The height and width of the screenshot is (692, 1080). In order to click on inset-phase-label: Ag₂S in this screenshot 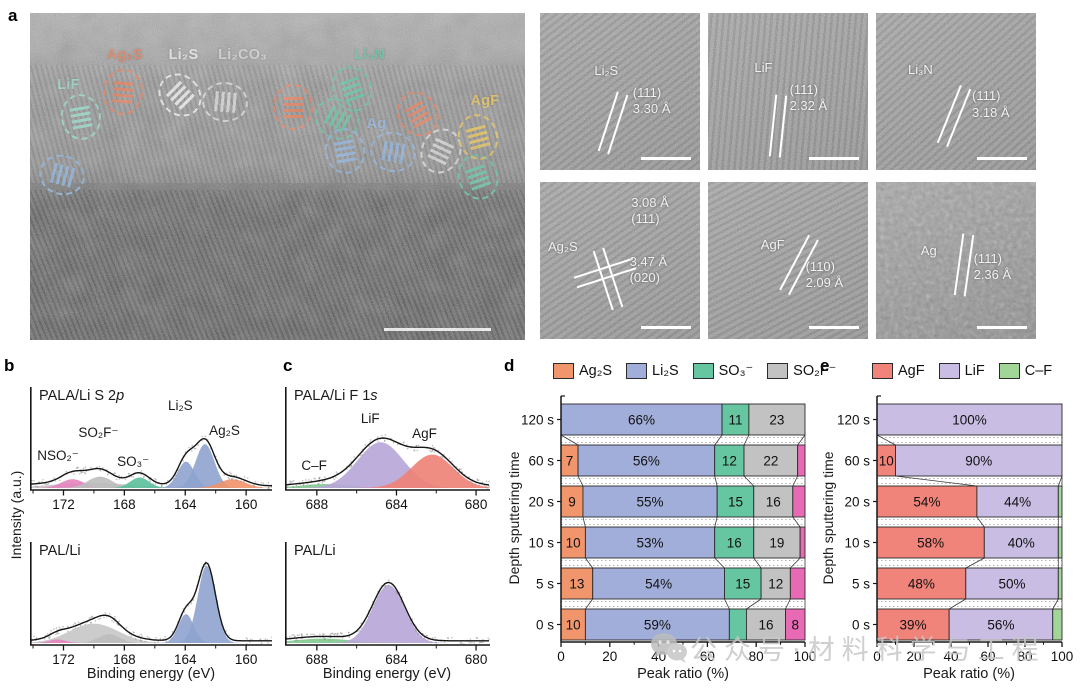, I will do `click(563, 246)`.